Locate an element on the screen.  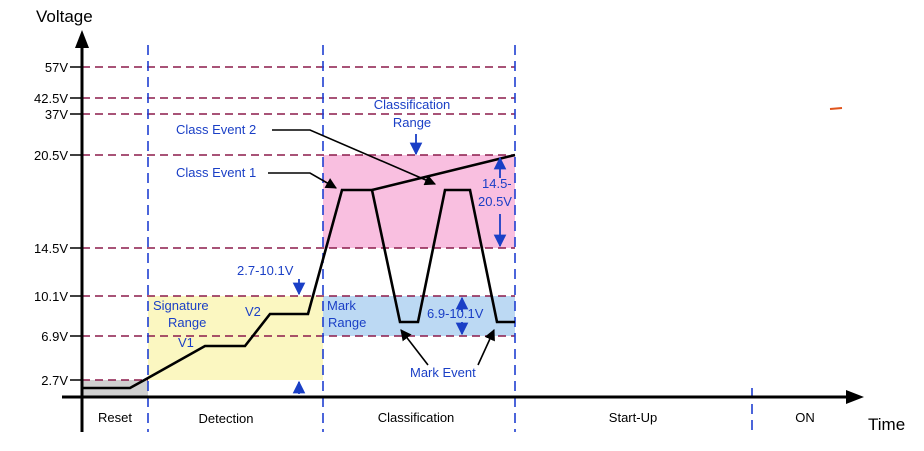
phase-label-on: ON is located at coordinates (805, 417).